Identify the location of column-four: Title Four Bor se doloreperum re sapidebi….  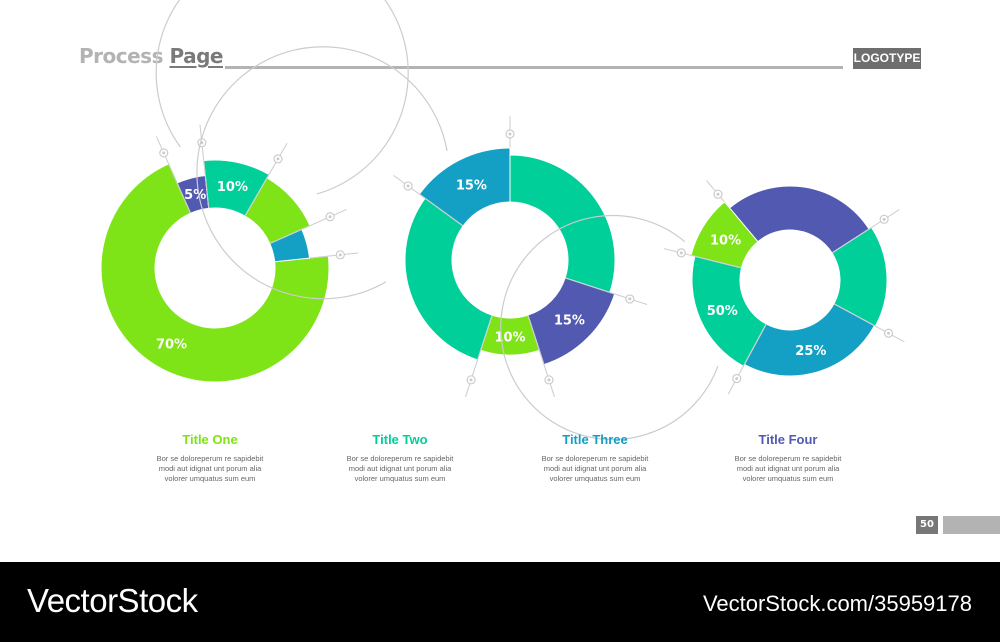
(788, 458).